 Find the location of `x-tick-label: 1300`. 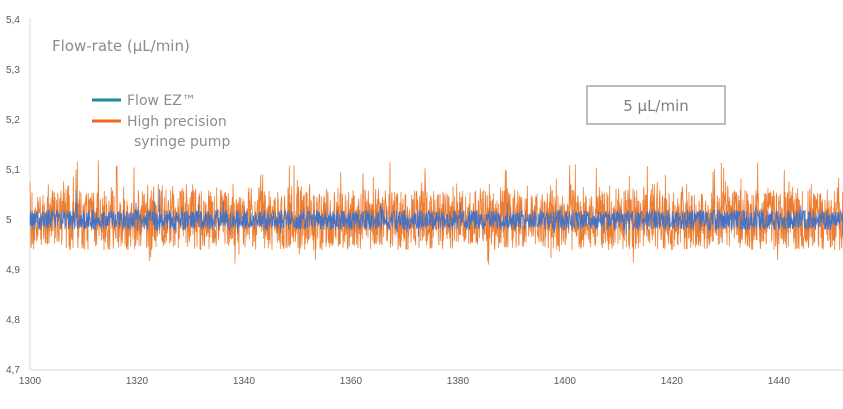

x-tick-label: 1300 is located at coordinates (30, 381).